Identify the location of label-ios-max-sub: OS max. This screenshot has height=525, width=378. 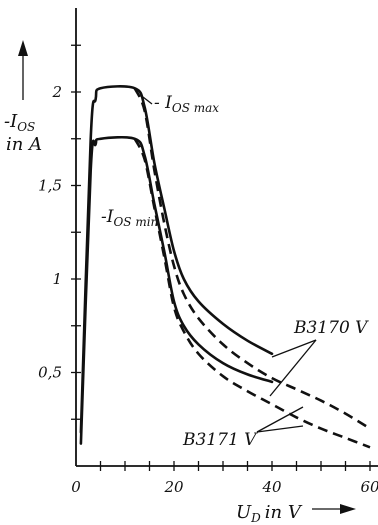
(195, 108).